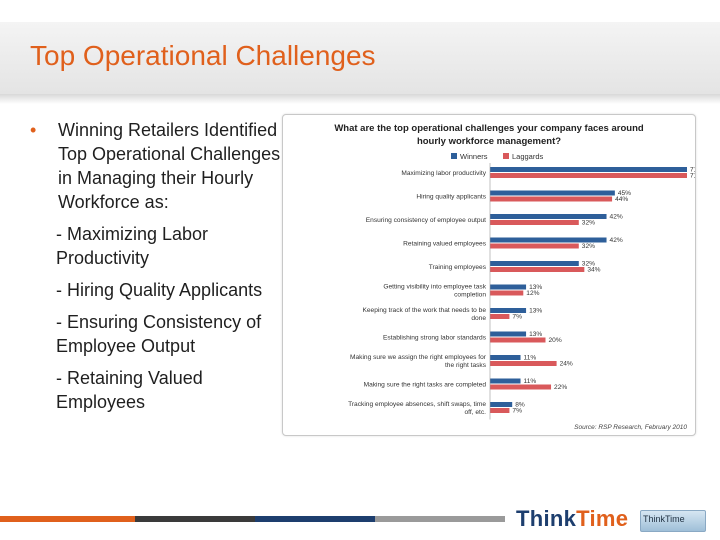  I want to click on category-label: Getting visibility into employee task, so click(434, 287).